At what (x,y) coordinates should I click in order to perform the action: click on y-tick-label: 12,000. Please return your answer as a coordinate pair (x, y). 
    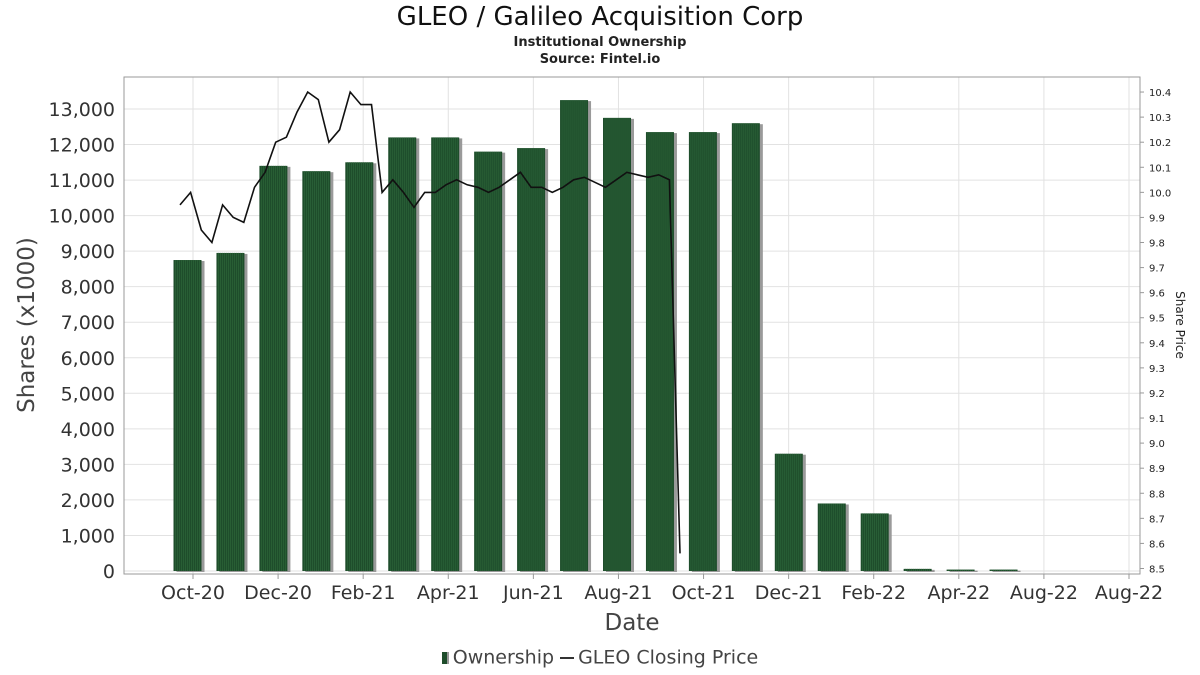
    Looking at the image, I should click on (82, 146).